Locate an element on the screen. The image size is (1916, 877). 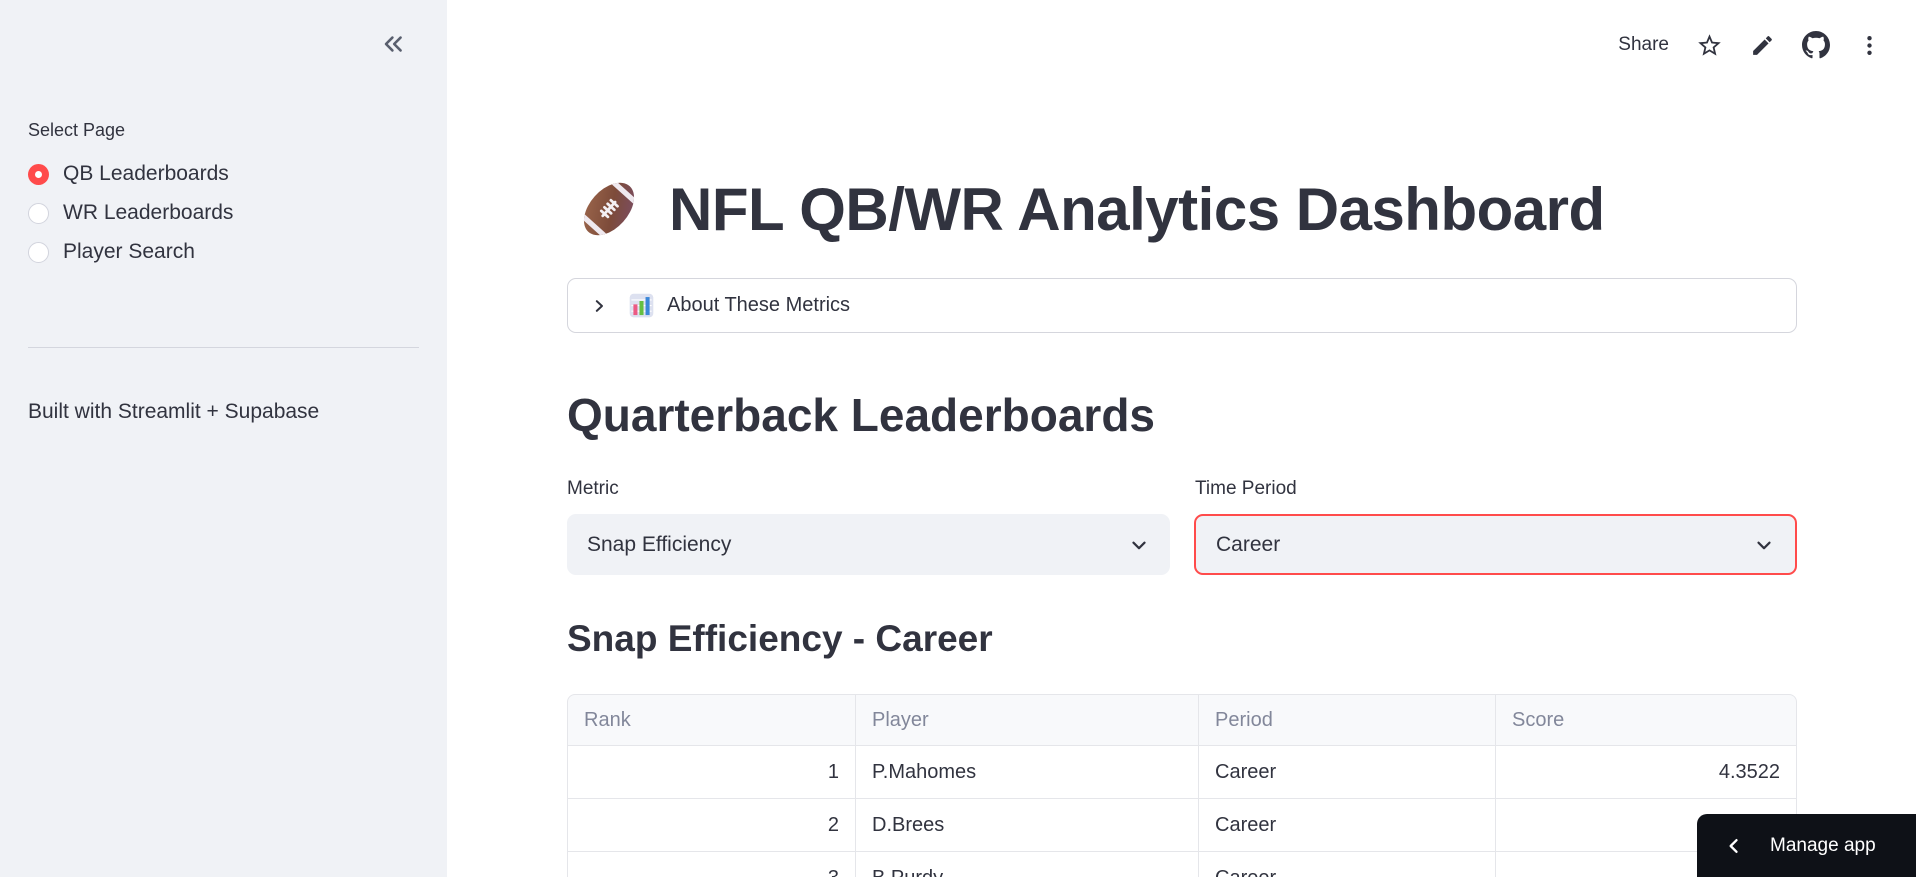
cell-score: 4.3522 is located at coordinates (1646, 772).